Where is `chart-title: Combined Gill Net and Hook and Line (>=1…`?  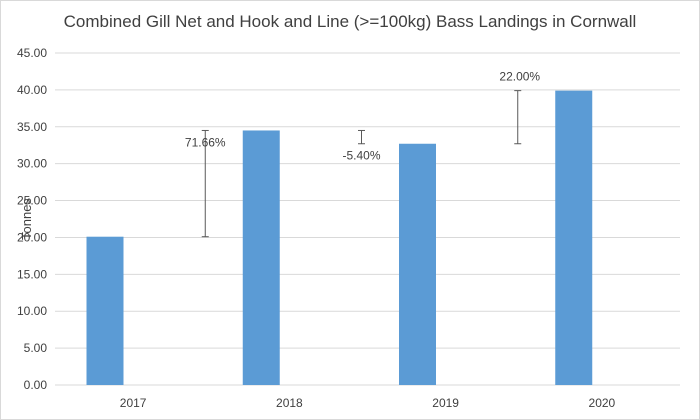
chart-title: Combined Gill Net and Hook and Line (>=1… is located at coordinates (350, 21).